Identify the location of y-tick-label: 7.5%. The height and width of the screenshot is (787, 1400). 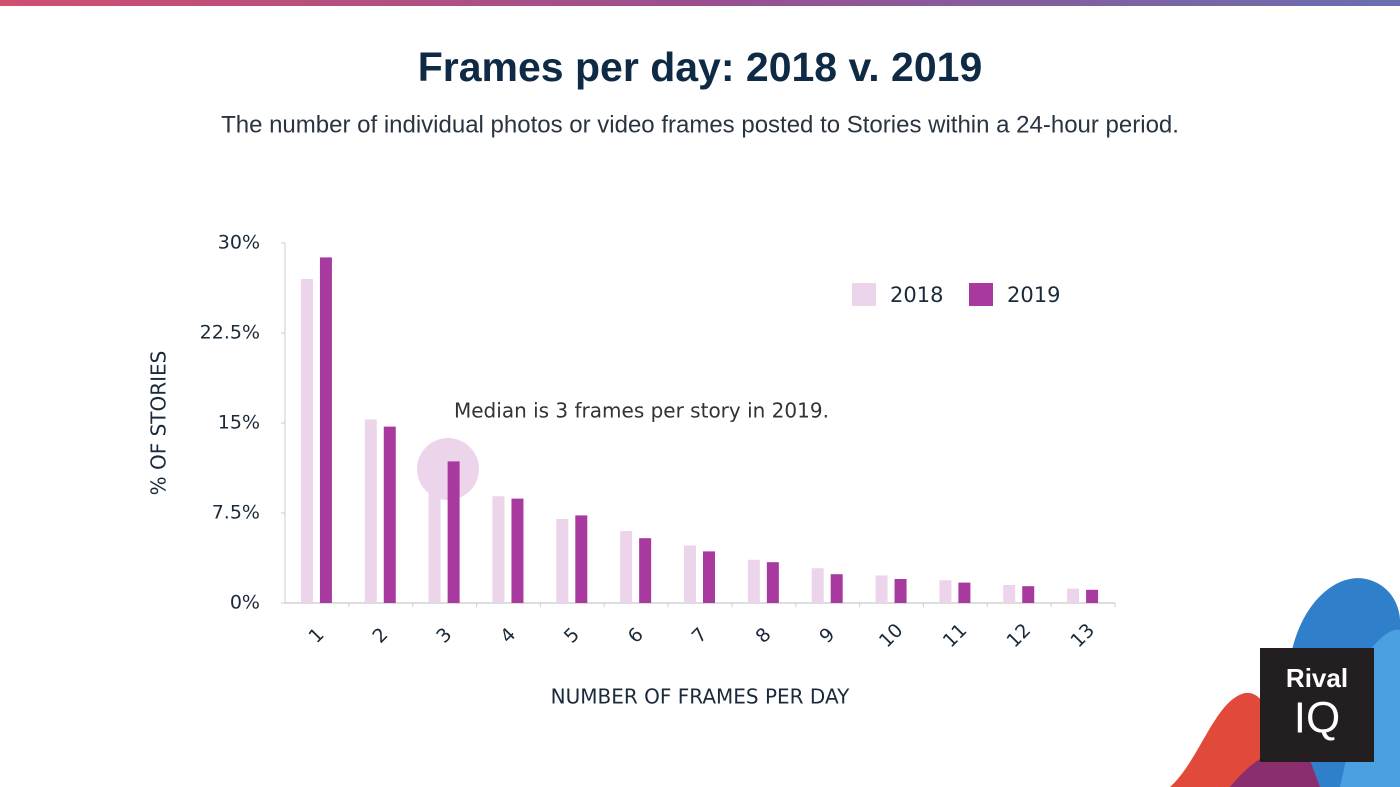
(236, 513).